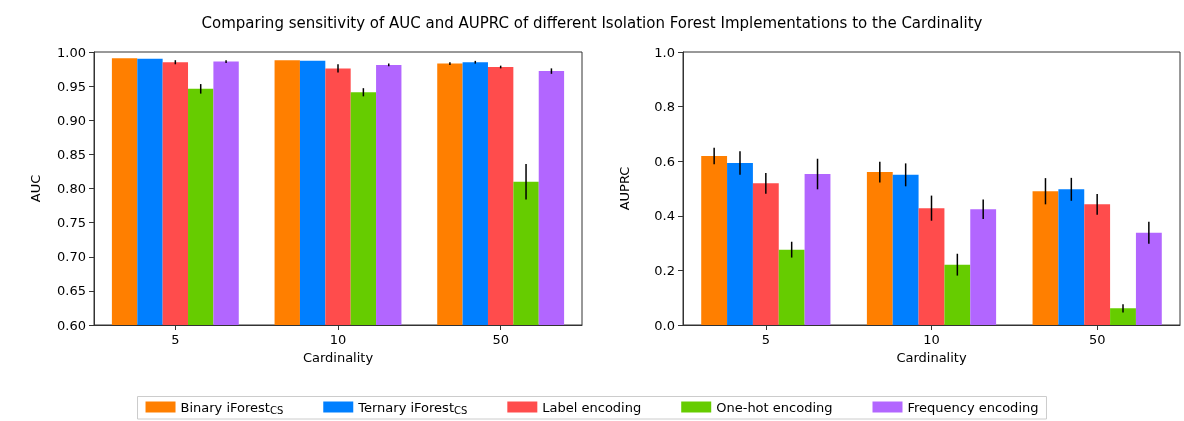 Image resolution: width=1184 pixels, height=421 pixels. I want to click on legend-label: Label encoding, so click(592, 407).